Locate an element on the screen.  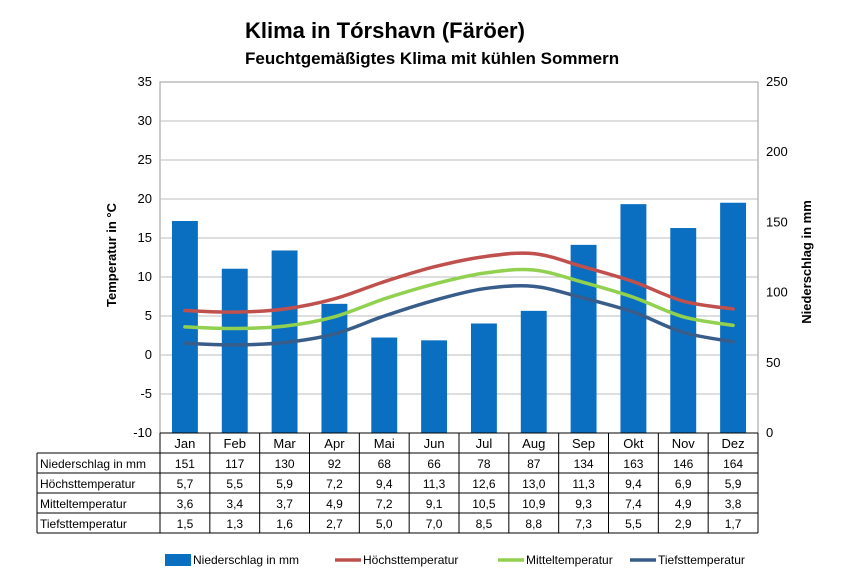
category-label: Aug is located at coordinates (533, 443).